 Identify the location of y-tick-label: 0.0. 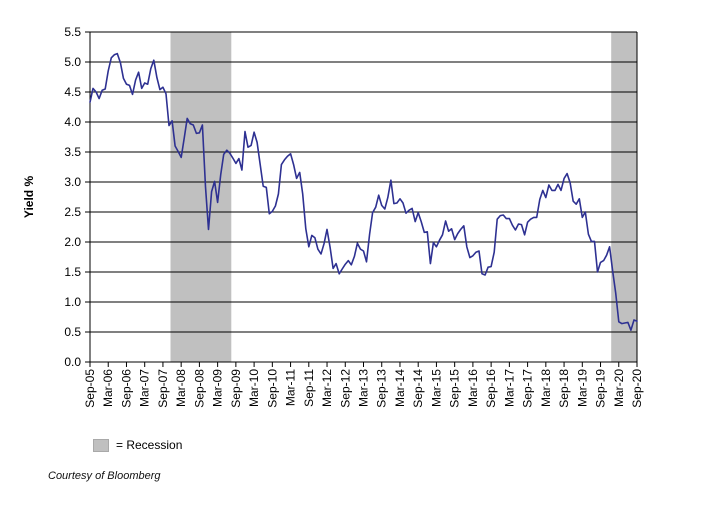
(72, 362).